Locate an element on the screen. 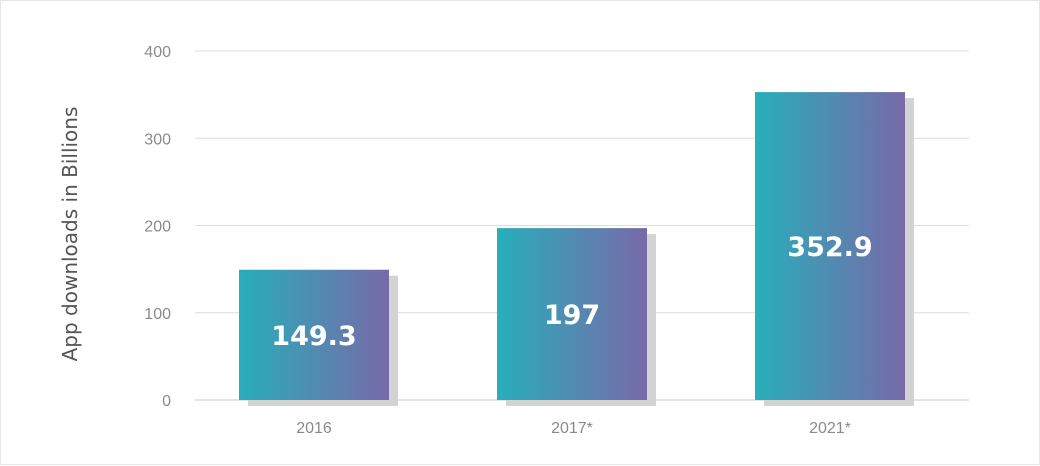  bar-value-label: 197 is located at coordinates (572, 315).